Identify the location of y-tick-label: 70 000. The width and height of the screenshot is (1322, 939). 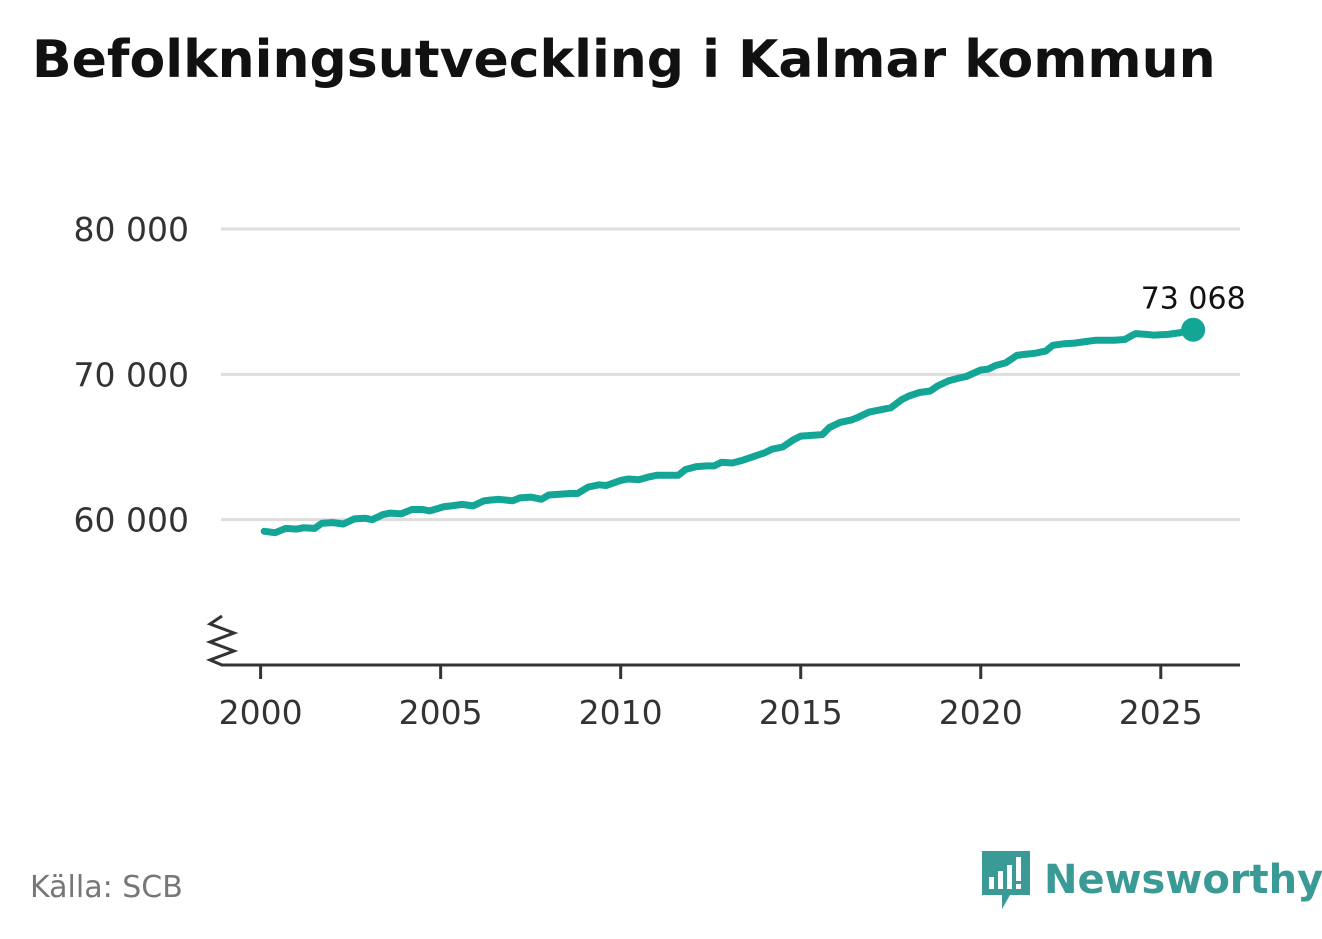
(131, 374).